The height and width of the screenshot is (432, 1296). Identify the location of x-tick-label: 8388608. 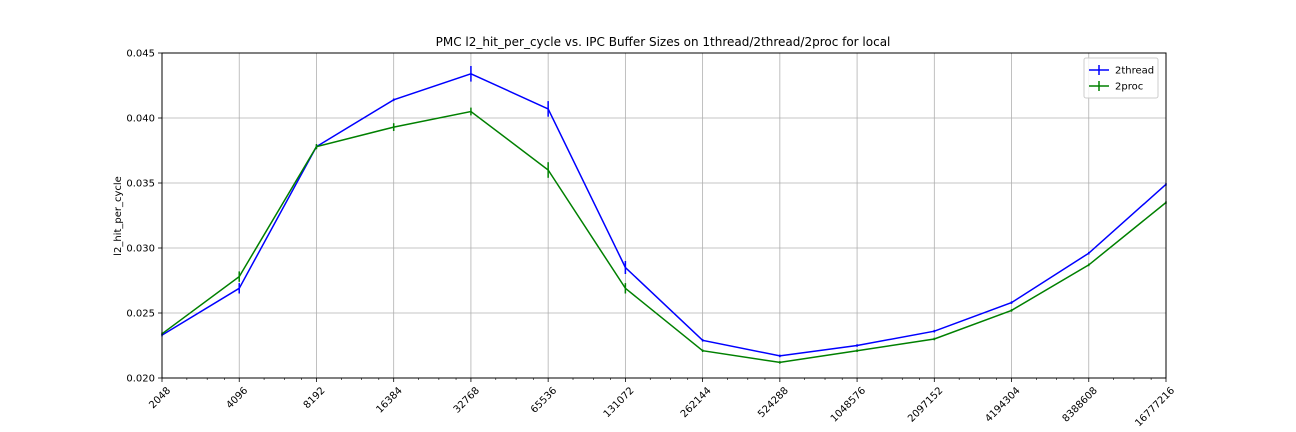
(1080, 404).